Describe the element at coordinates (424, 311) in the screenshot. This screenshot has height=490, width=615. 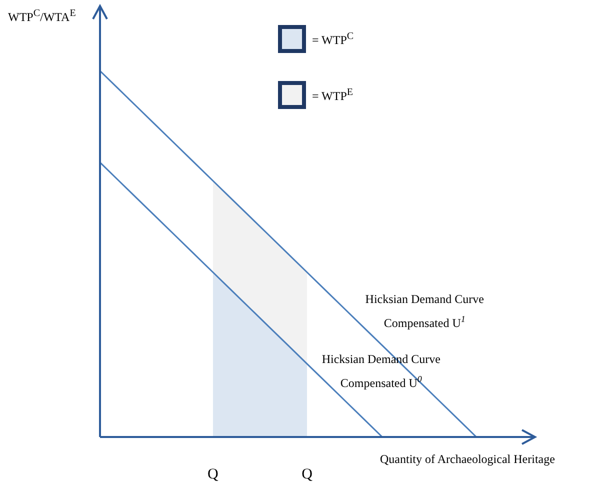
I see `series-label: Hicksian Demand Curve Compensated U$^{1}$` at that location.